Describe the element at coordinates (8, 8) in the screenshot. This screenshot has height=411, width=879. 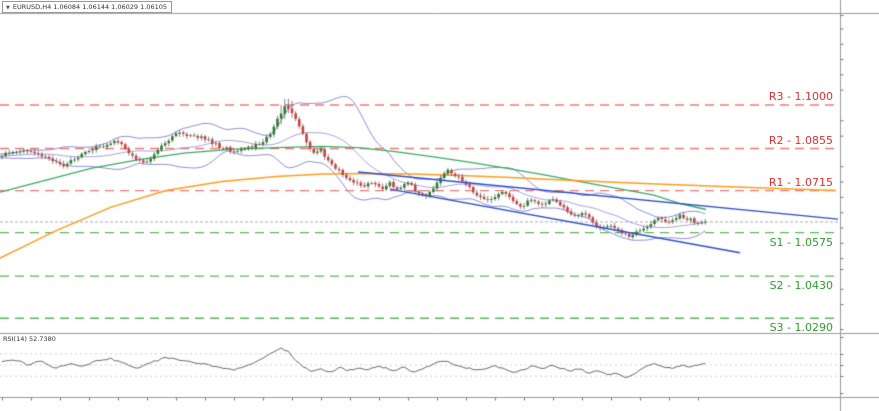
I see `dropdown-triangle-icon: ▼` at that location.